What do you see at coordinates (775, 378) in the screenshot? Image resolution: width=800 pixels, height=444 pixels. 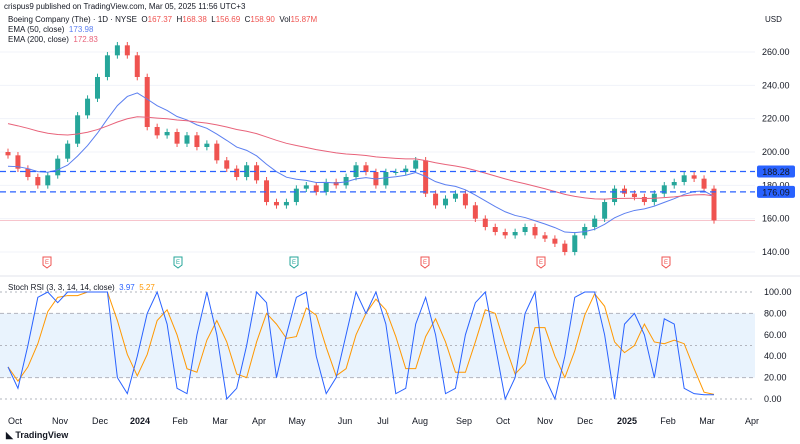 I see `stoch-tick-label: 20.00` at bounding box center [775, 378].